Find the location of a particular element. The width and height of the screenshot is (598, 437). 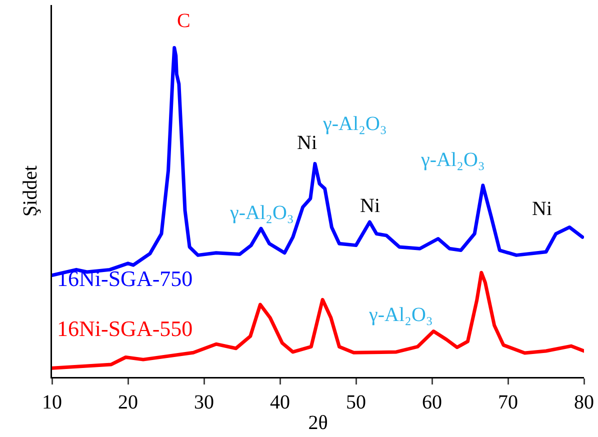

series-label: 16Ni-SGA-550 is located at coordinates (125, 328).